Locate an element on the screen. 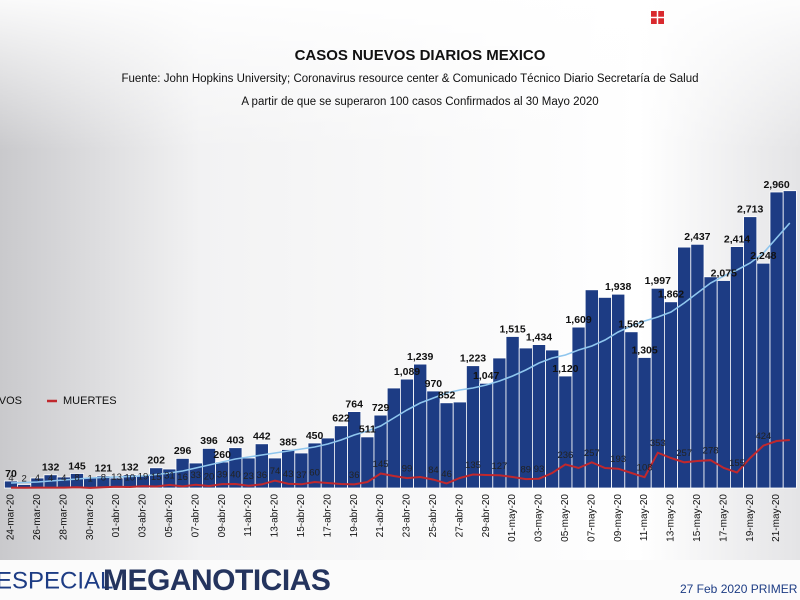 This screenshot has height=600, width=800. x-tick-label: 07-abr-20 is located at coordinates (195, 516).